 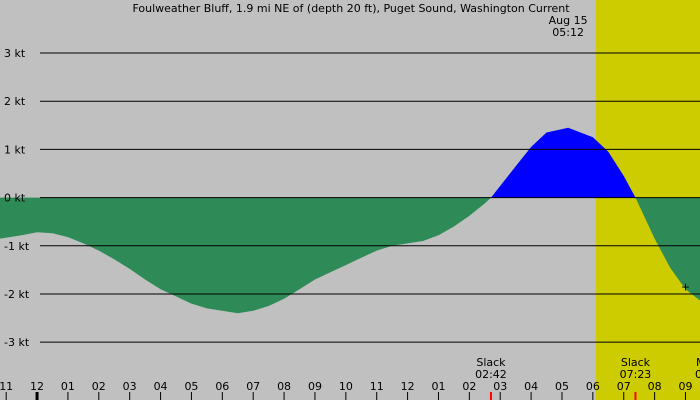 I want to click on y-tick-label: -2 kt, so click(x=17, y=294).